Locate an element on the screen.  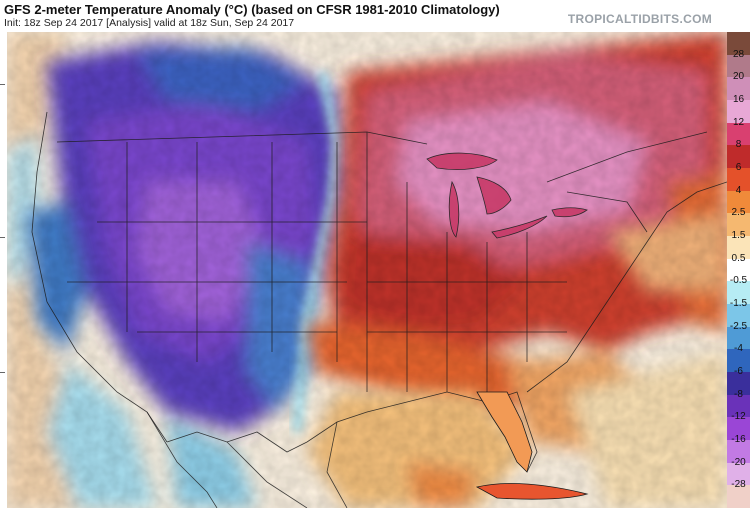
legend-label: 6 is located at coordinates (738, 167).